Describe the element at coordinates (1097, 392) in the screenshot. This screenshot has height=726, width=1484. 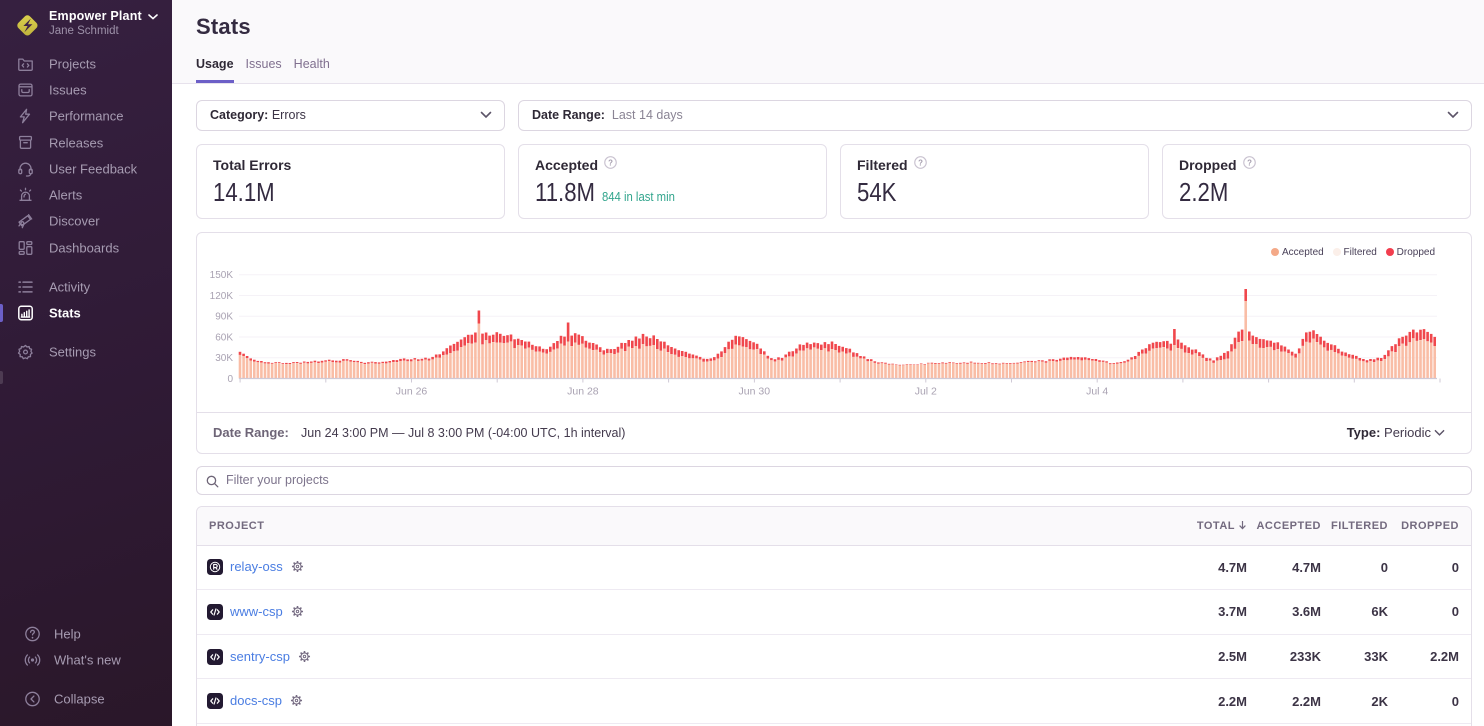
I see `svg-text: Jul 4` at that location.